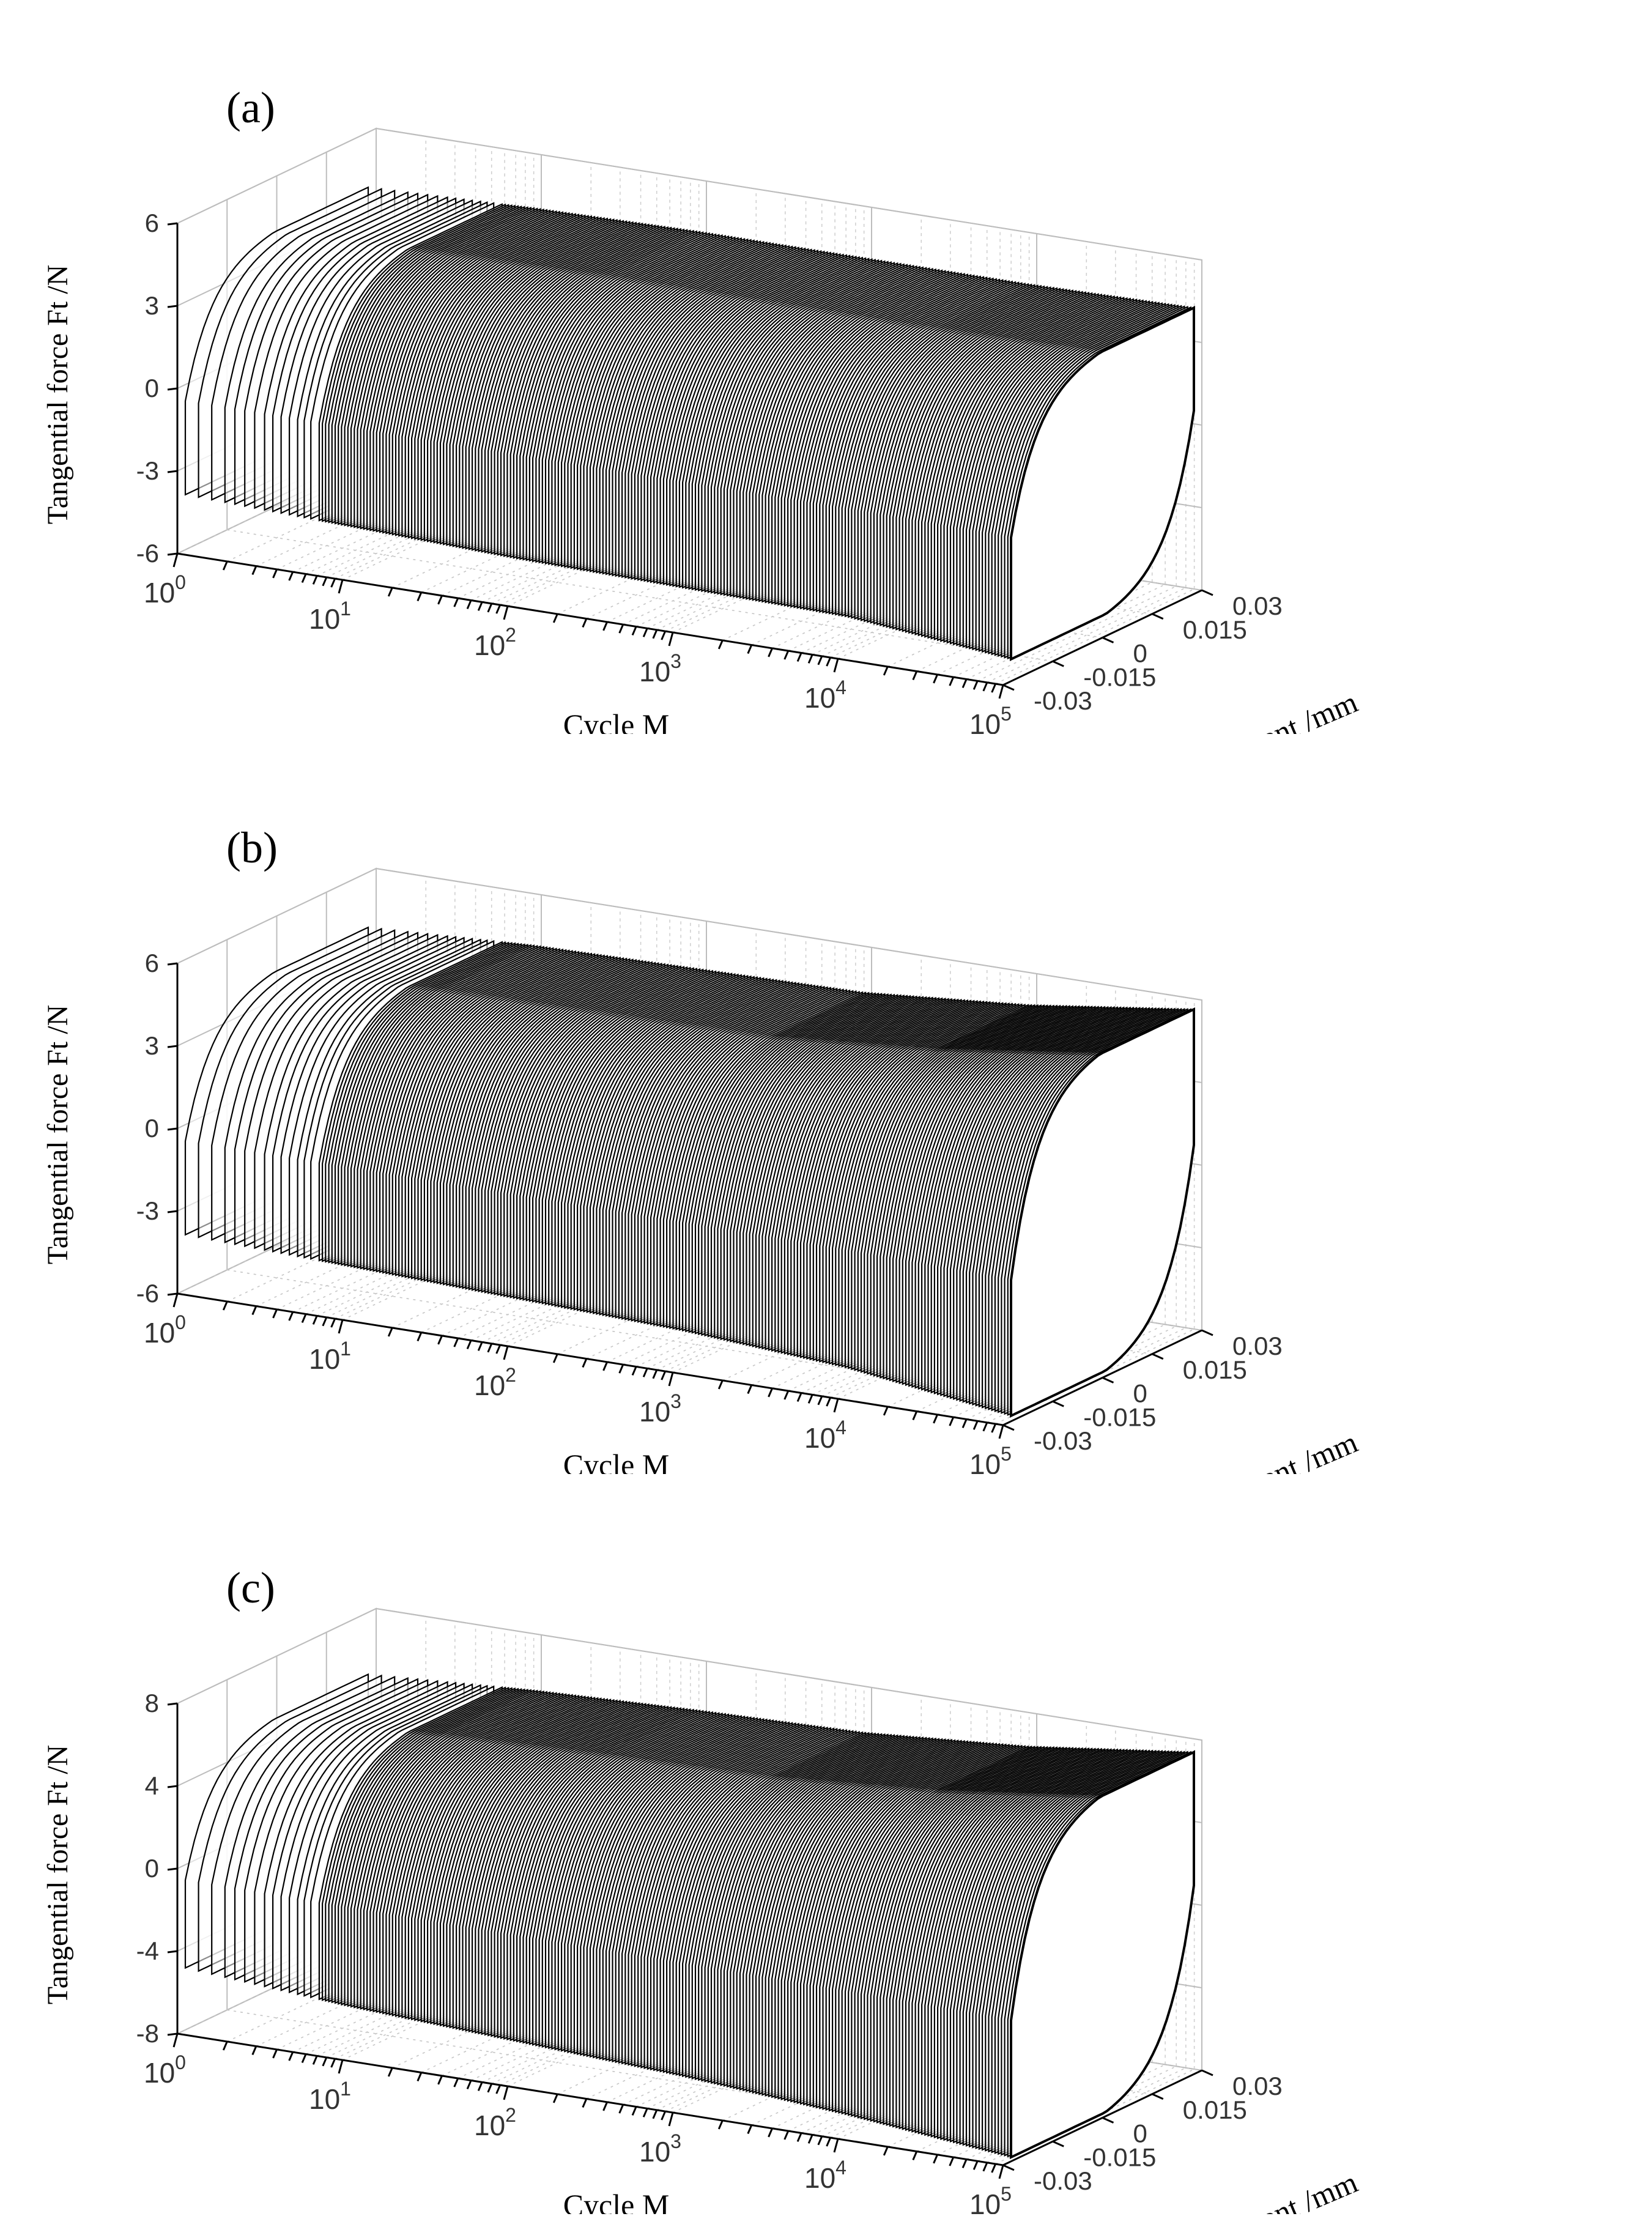  What do you see at coordinates (147, 1950) in the screenshot?
I see `z-tick-label: -4` at bounding box center [147, 1950].